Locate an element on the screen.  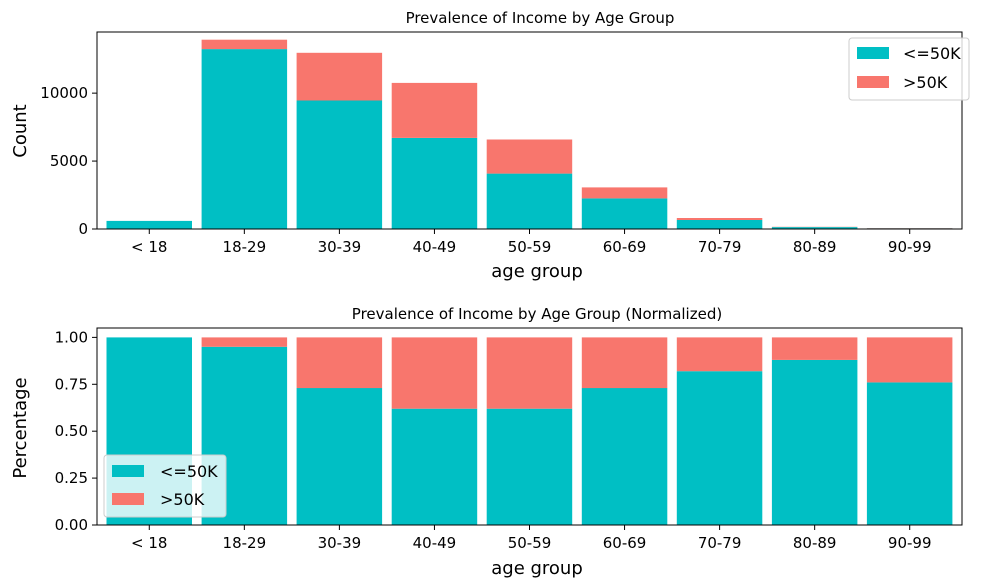
y-tick-label: 5000 is located at coordinates (69, 161).